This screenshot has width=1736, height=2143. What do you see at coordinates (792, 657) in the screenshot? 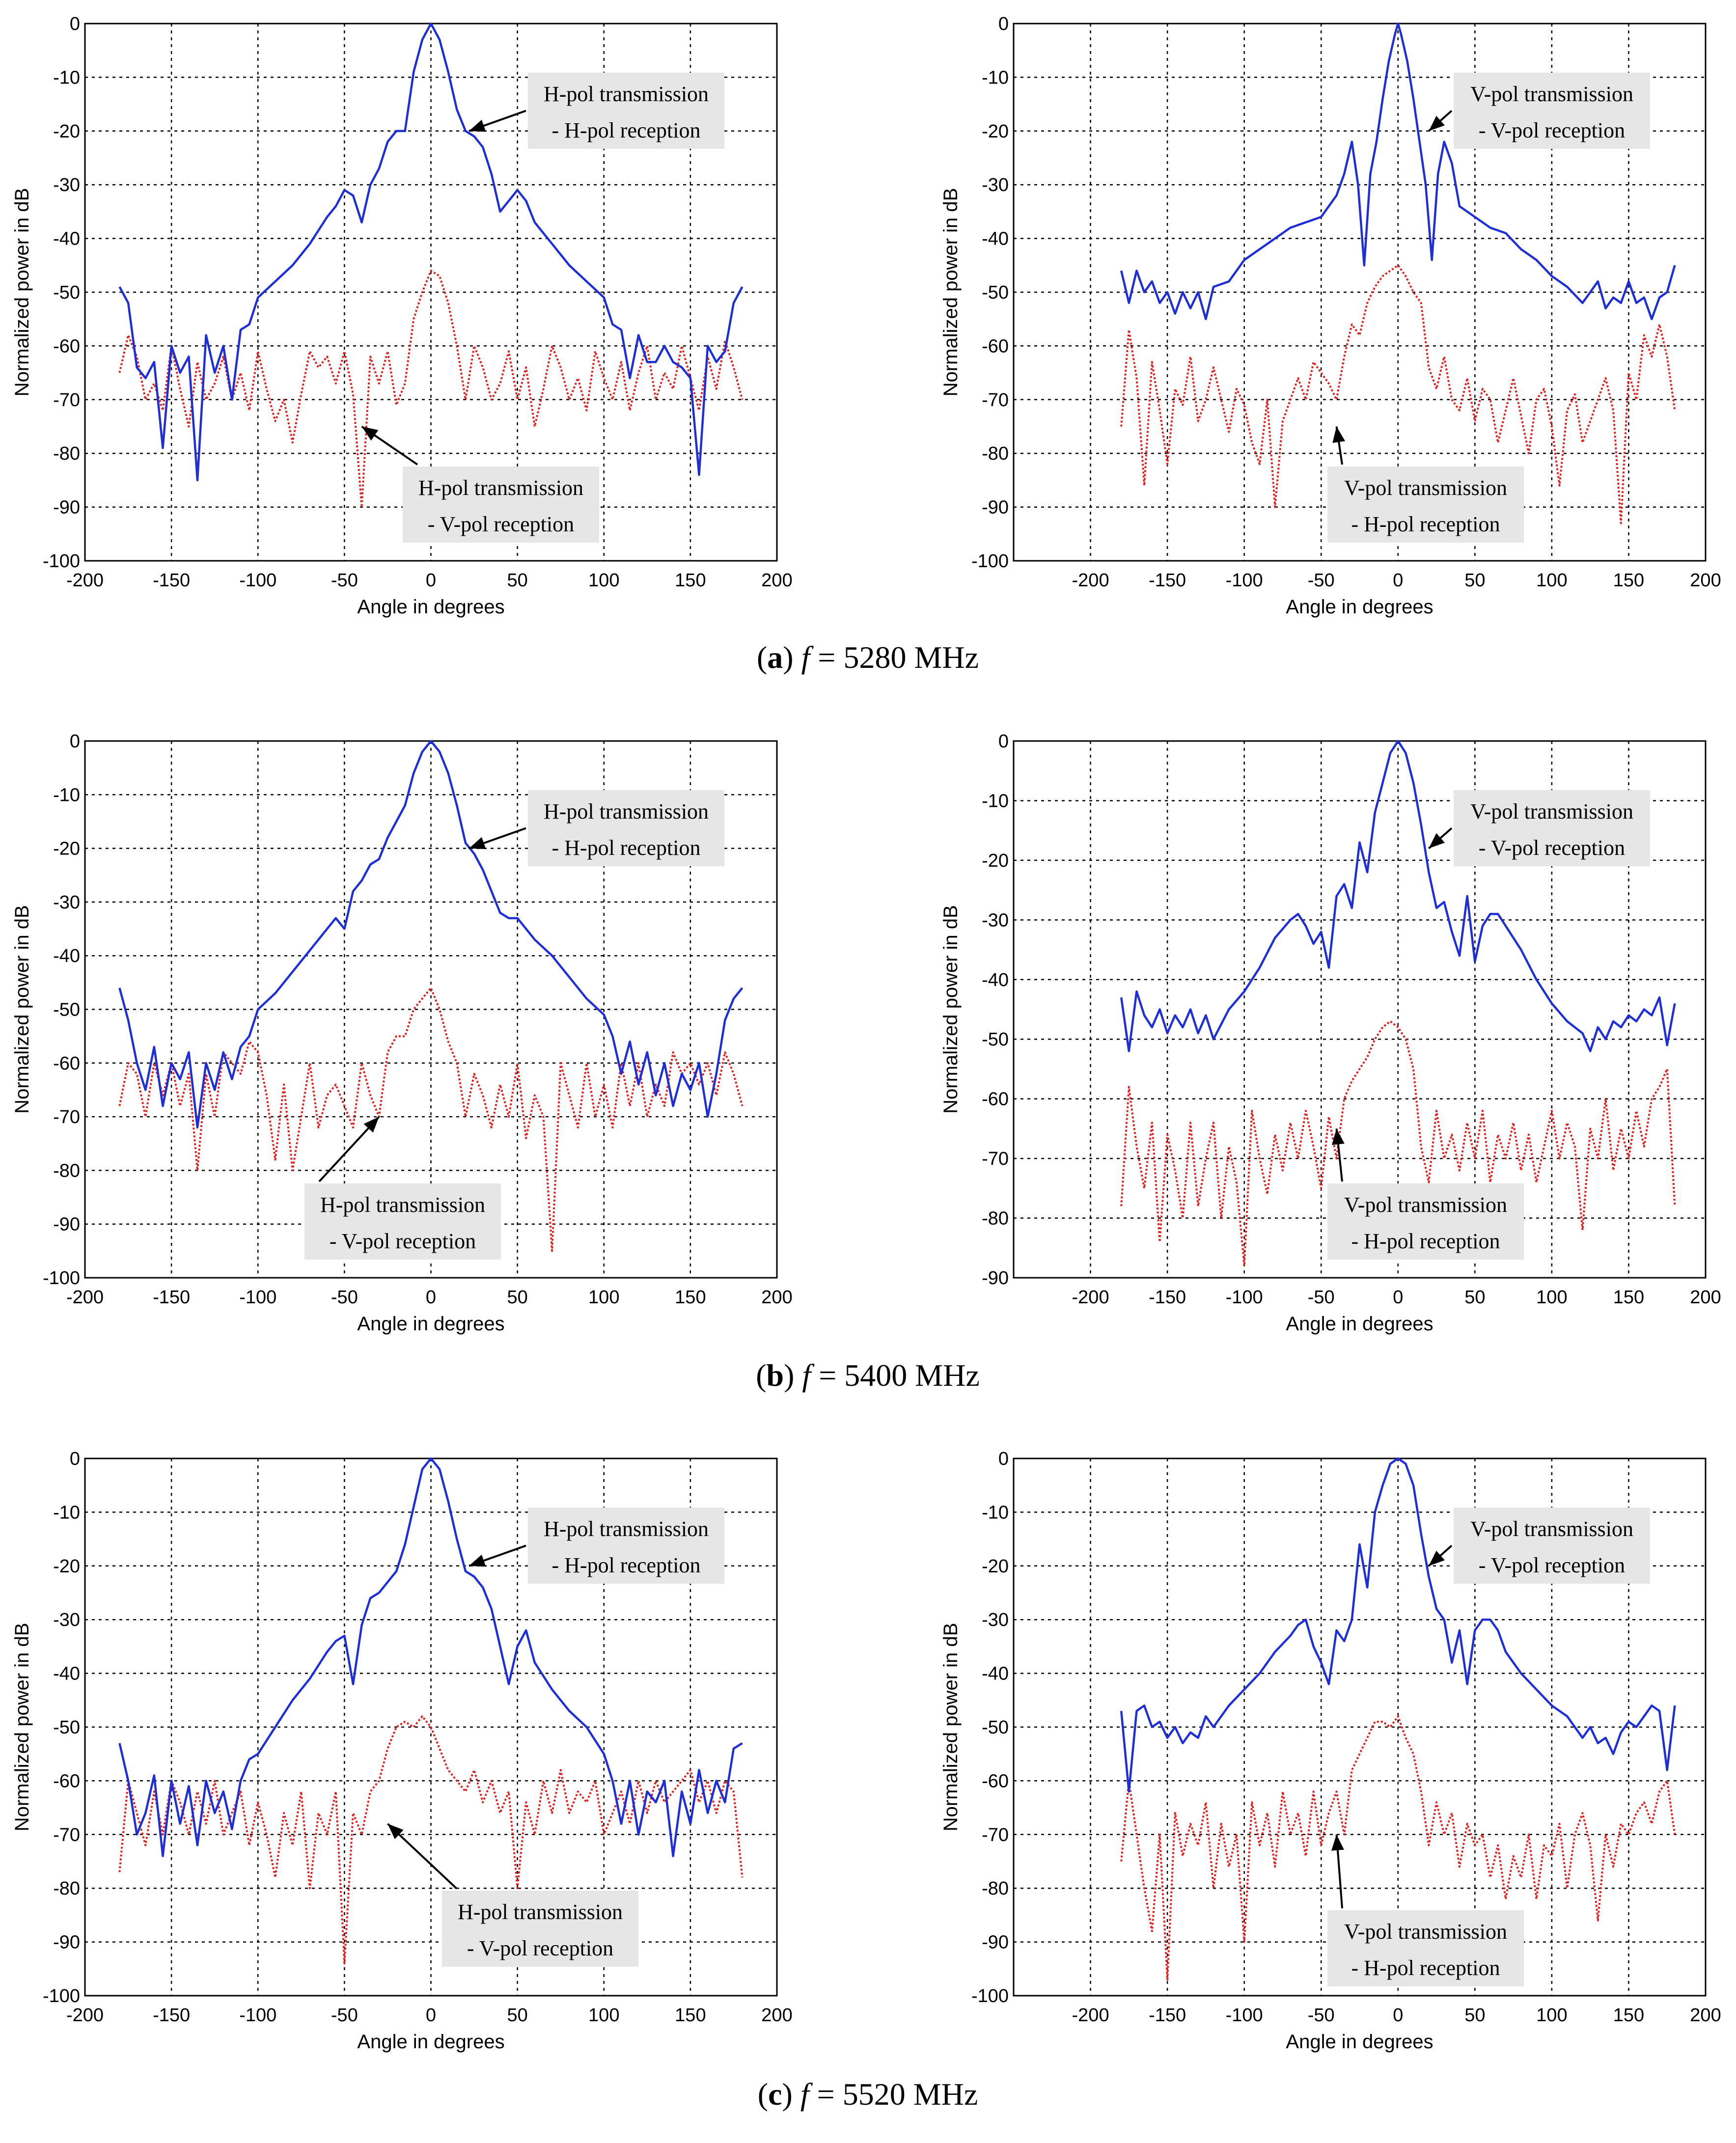
I see `caption-paren-close: )` at bounding box center [792, 657].